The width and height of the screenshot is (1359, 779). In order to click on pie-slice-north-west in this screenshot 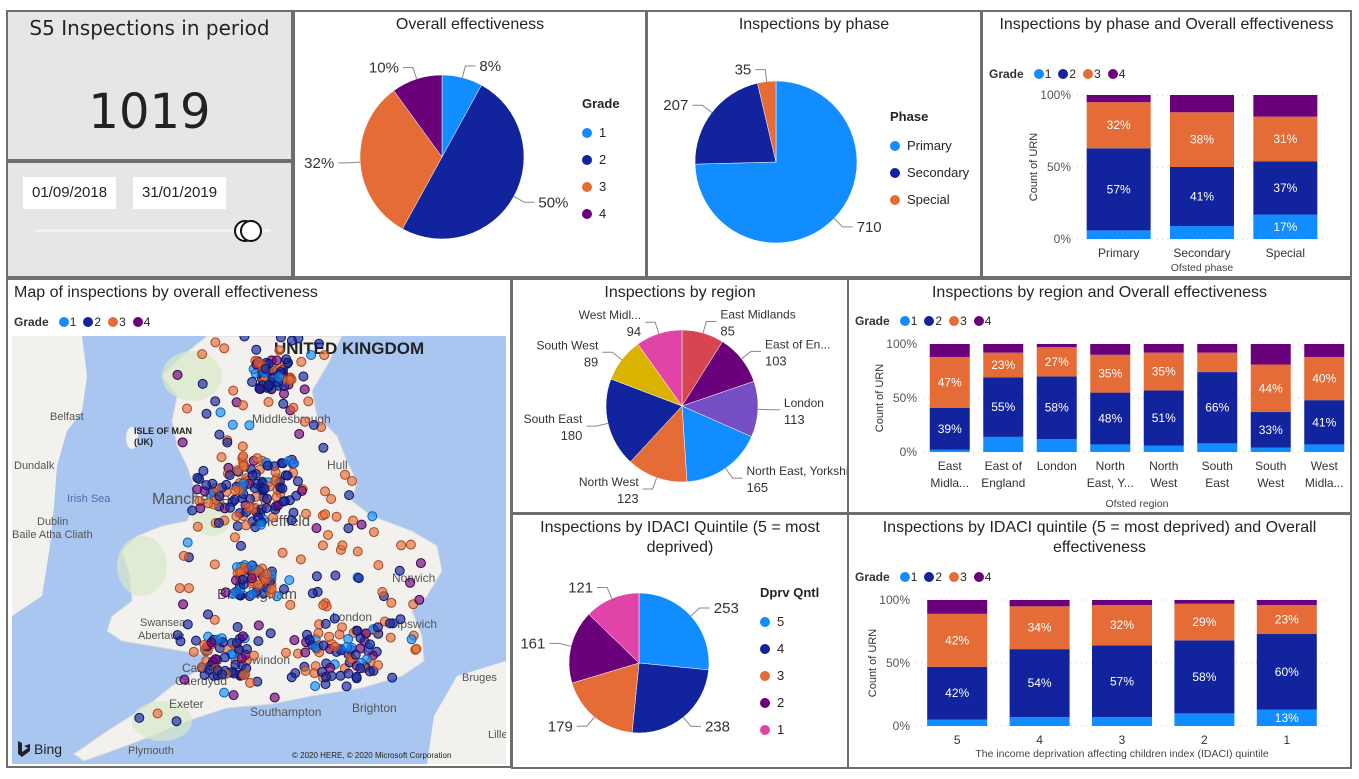, I will do `click(659, 444)`.